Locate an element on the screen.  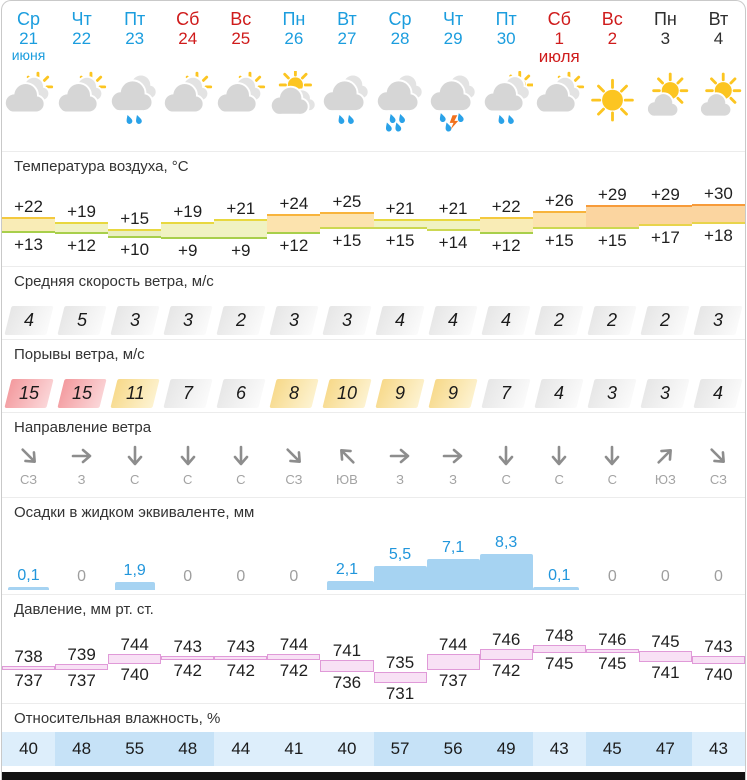
pressure-column: 738 737 is located at coordinates (29, 663).